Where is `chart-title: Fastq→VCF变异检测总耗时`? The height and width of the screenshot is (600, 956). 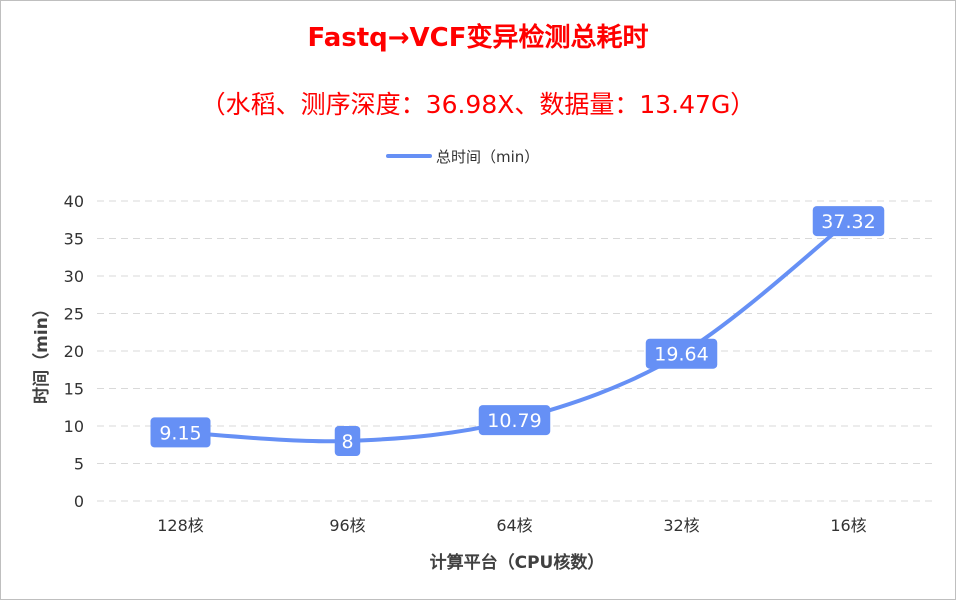
chart-title: Fastq→VCF变异检测总耗时 is located at coordinates (477, 37).